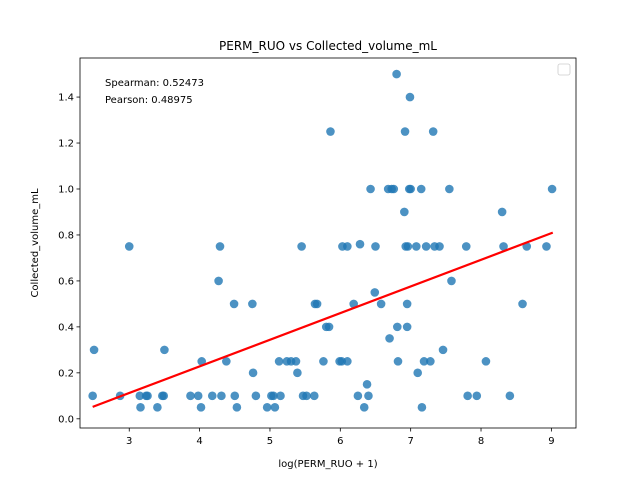 This screenshot has width=640, height=480. I want to click on y-axis-label: Collected_volume_mL, so click(35, 243).